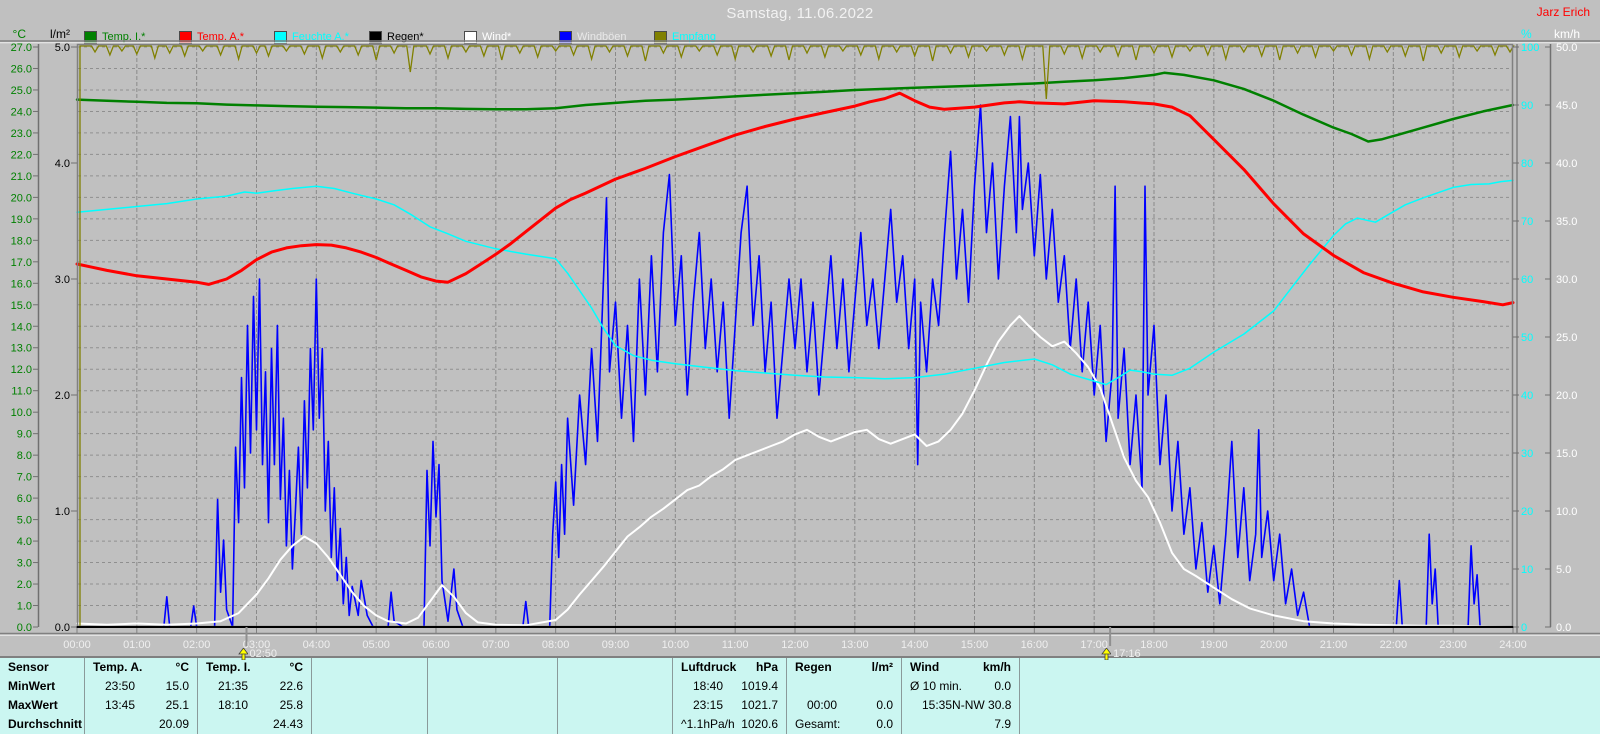  Describe the element at coordinates (1154, 645) in the screenshot. I see `svg-text: 18:00` at that location.